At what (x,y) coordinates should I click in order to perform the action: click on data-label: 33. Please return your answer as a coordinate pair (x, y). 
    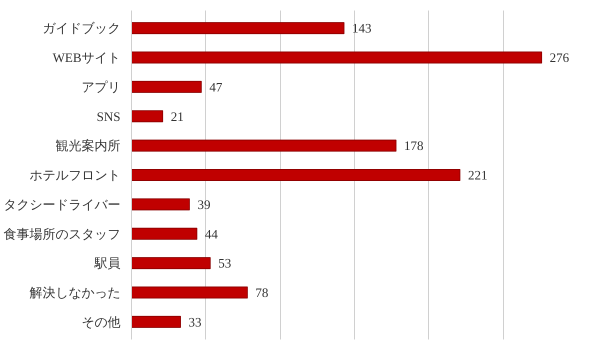
    Looking at the image, I should click on (195, 322).